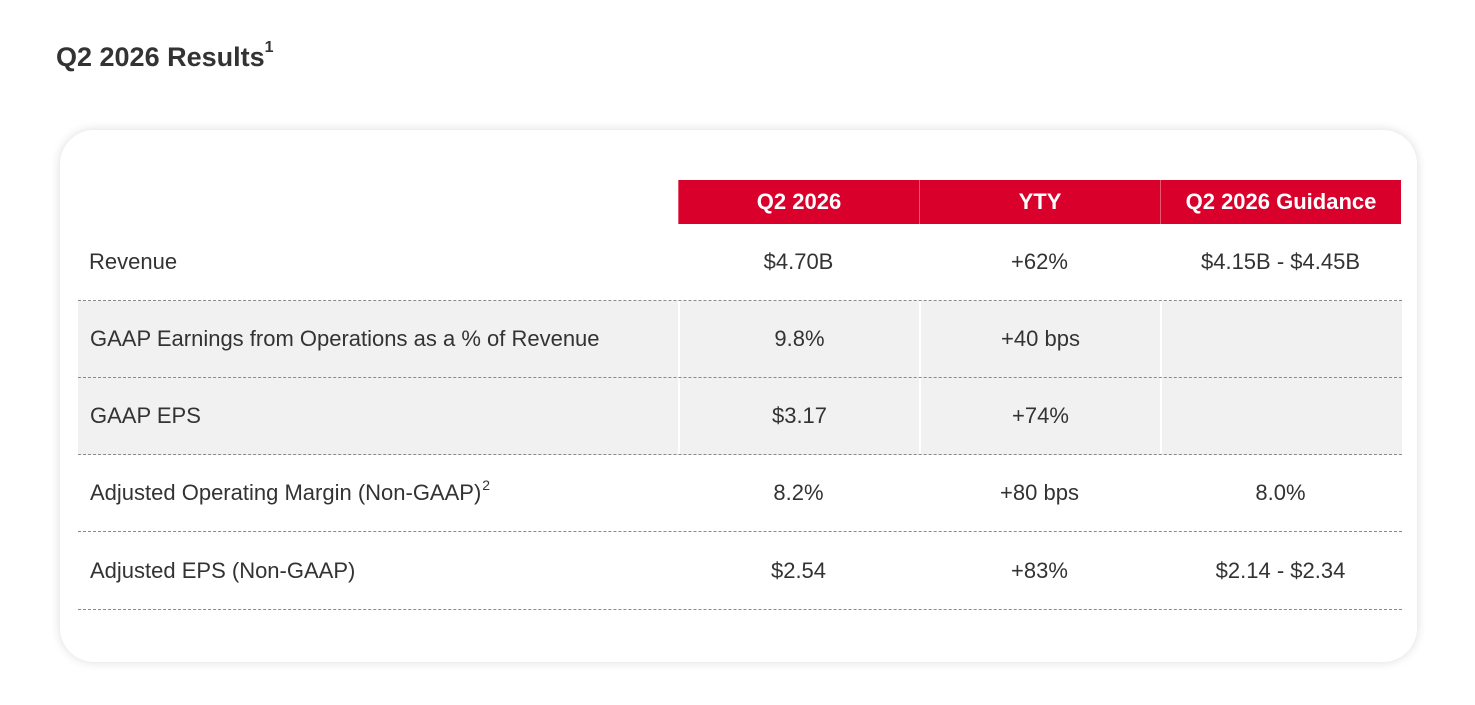 This screenshot has width=1475, height=705. Describe the element at coordinates (1039, 416) in the screenshot. I see `cell-yty: +74%` at that location.